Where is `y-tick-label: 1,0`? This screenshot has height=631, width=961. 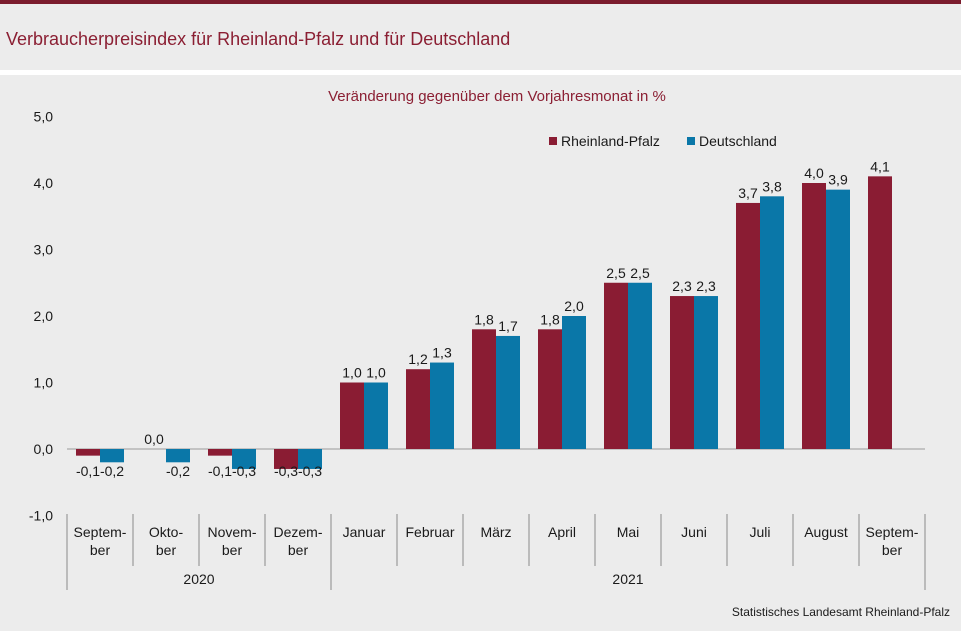 y-tick-label: 1,0 is located at coordinates (44, 383).